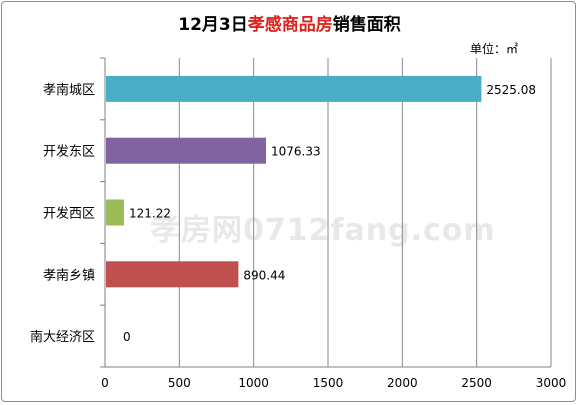  I want to click on x-tick-label: 1500, so click(328, 383).